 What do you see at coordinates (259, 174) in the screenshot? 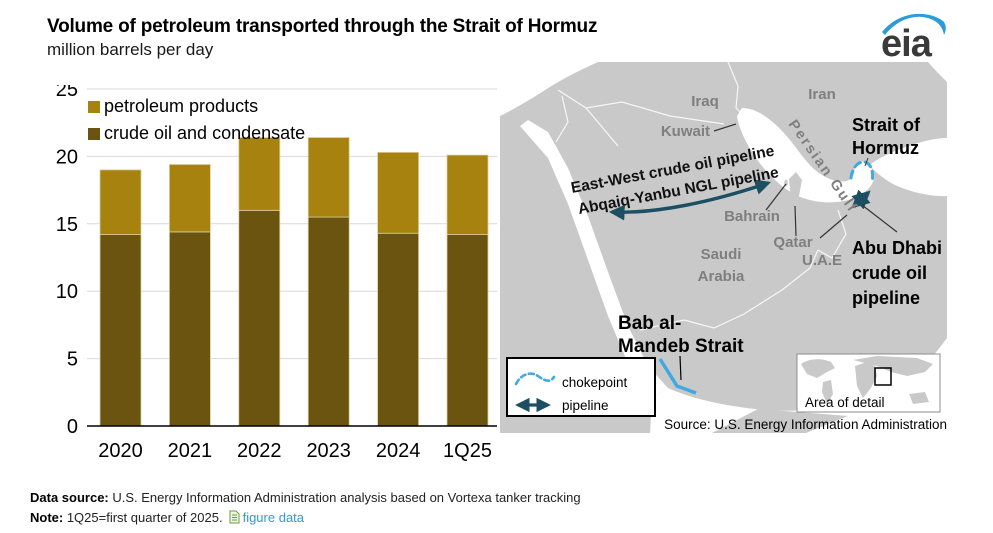
I see `bar-2022-petroleum` at bounding box center [259, 174].